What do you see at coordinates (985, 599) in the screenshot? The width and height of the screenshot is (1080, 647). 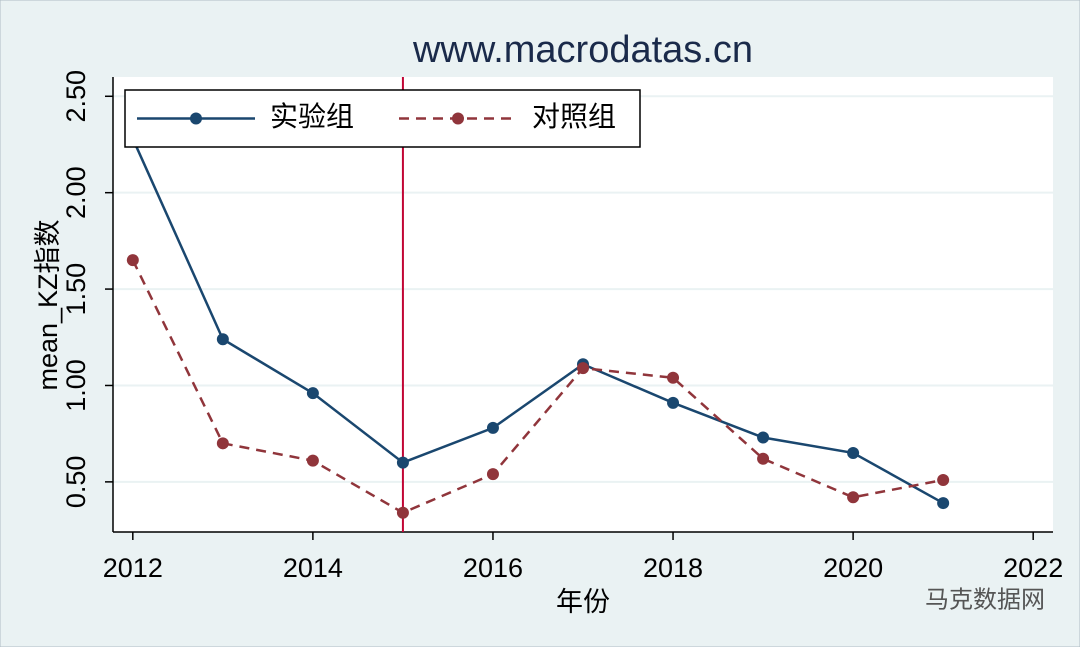 I see `watermark: 马克数据网` at bounding box center [985, 599].